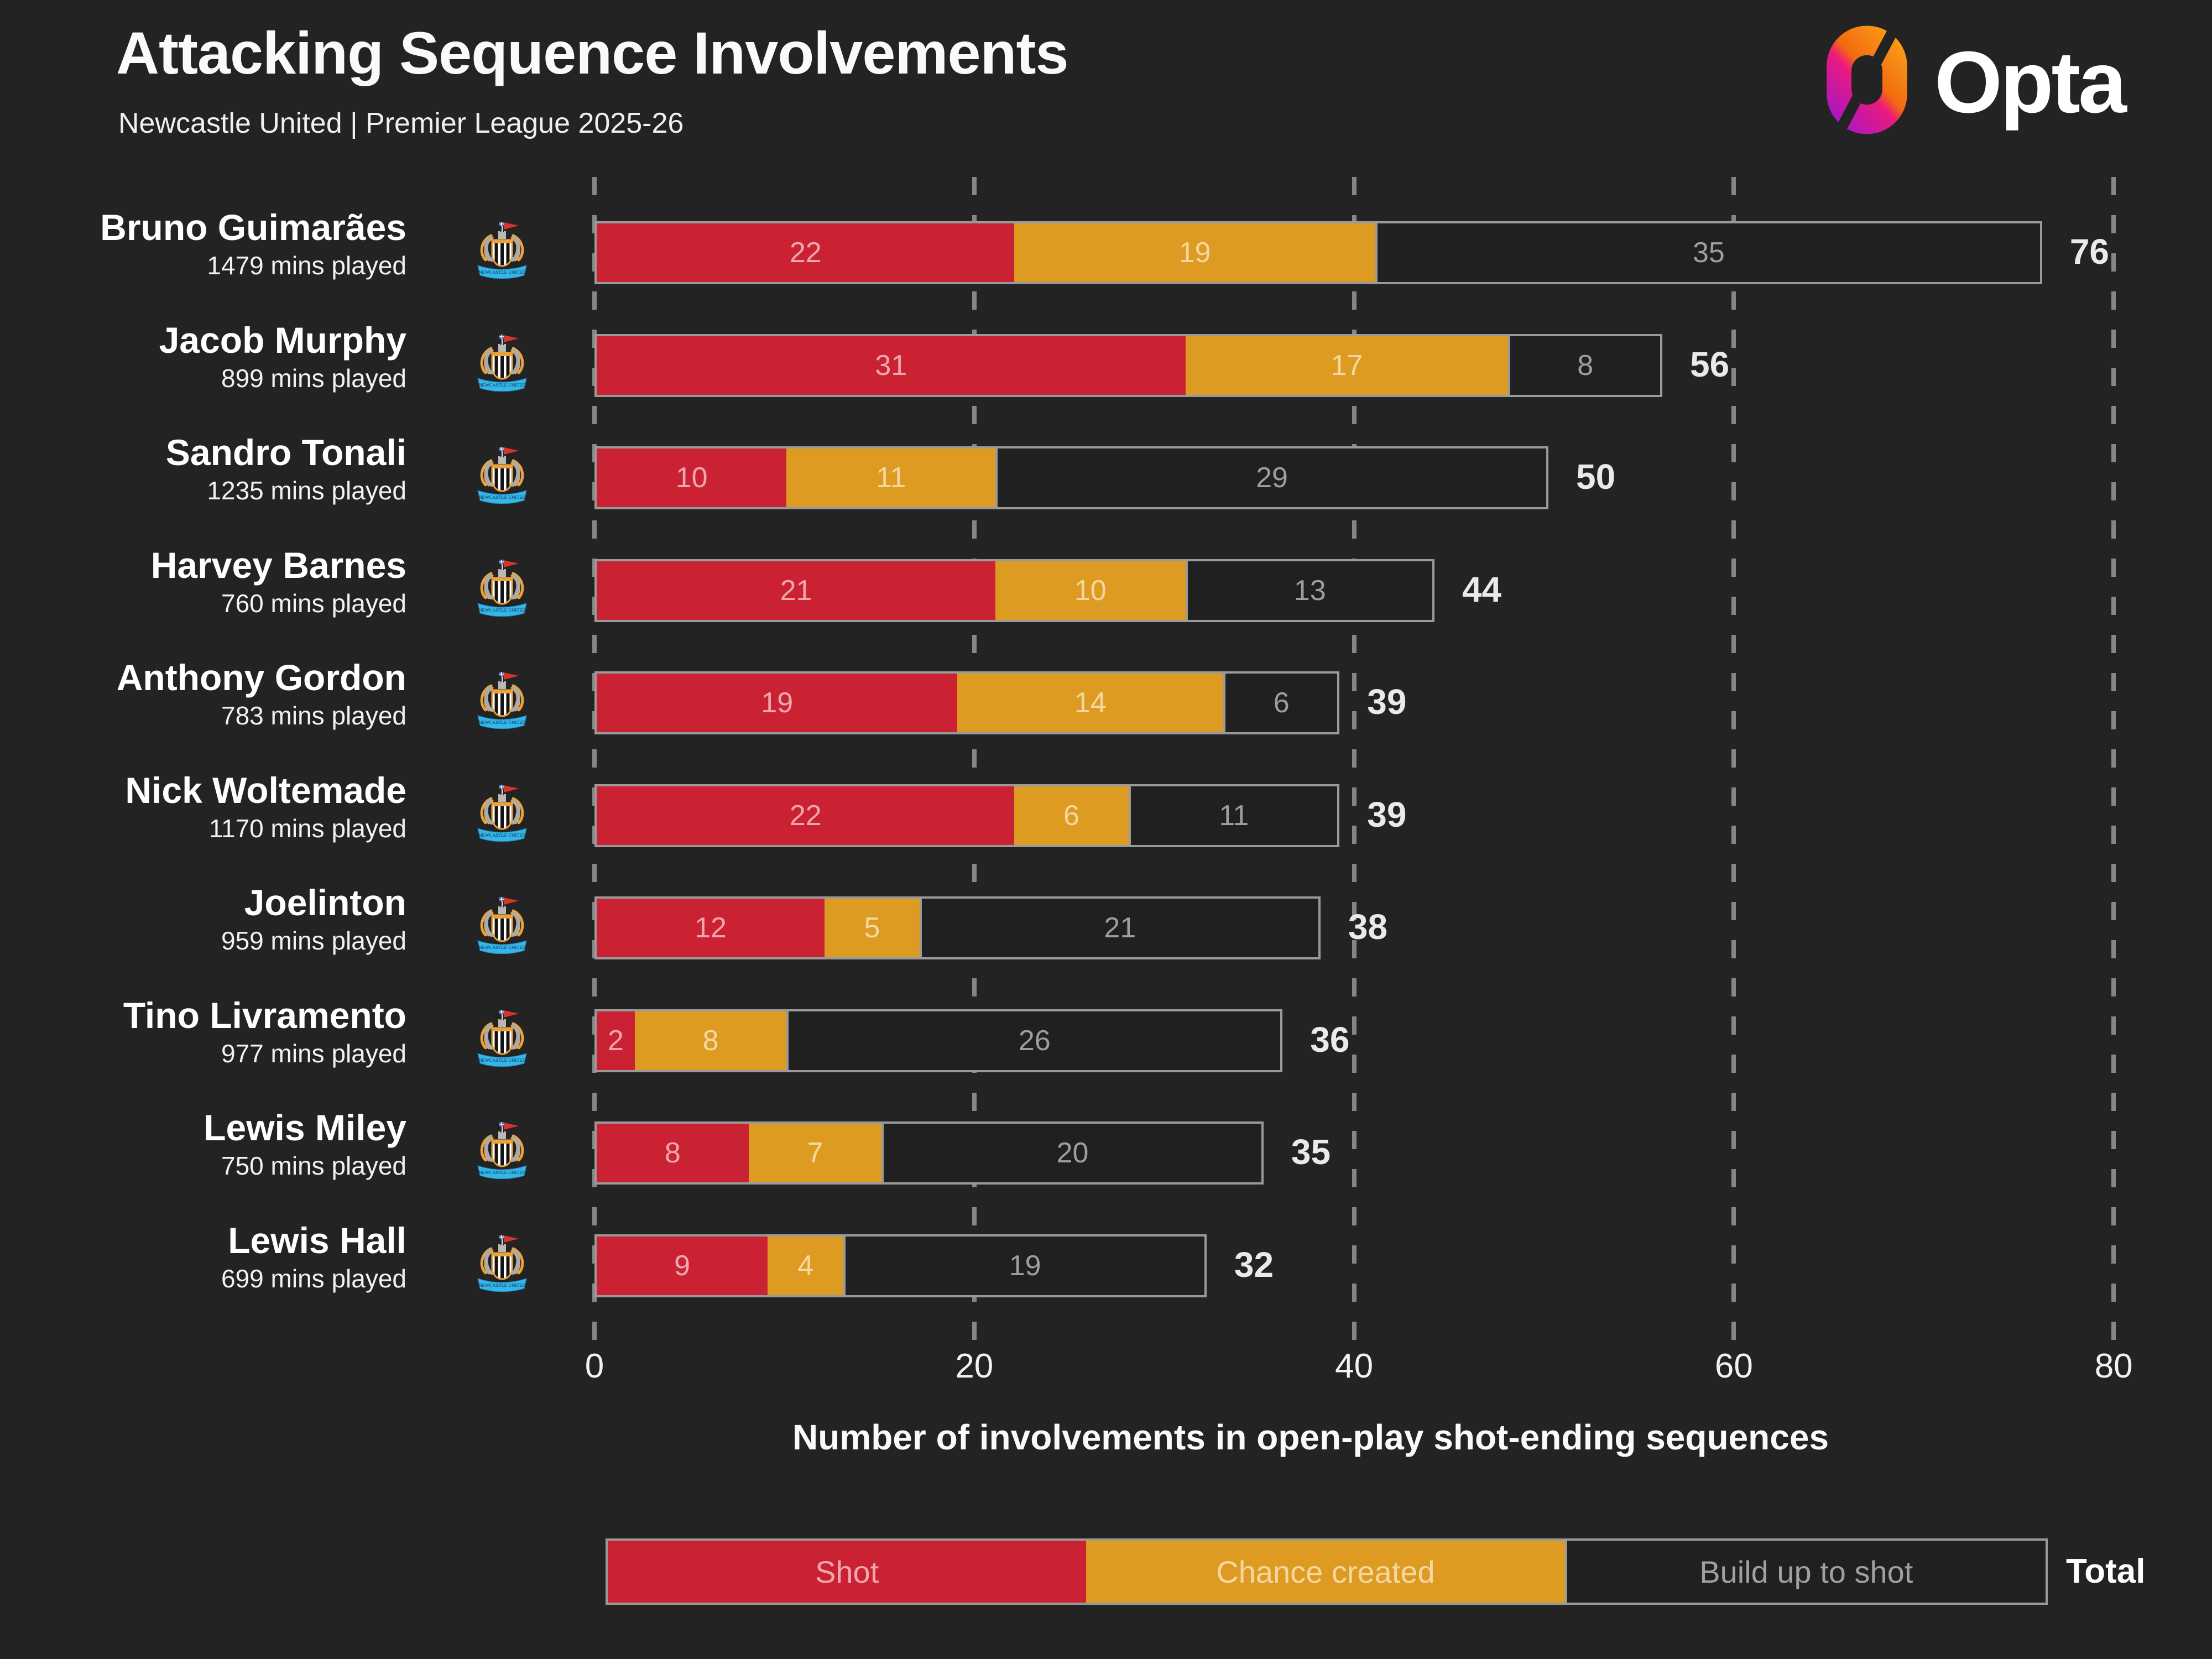 The height and width of the screenshot is (1659, 2212). Describe the element at coordinates (307, 828) in the screenshot. I see `player-minutes: 1170 mins played` at that location.